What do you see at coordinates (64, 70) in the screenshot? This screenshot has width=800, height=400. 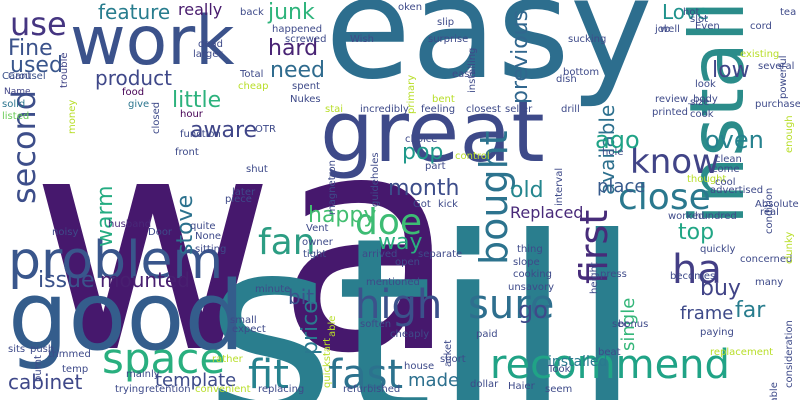 I see `word-trouble: trouble` at bounding box center [64, 70].